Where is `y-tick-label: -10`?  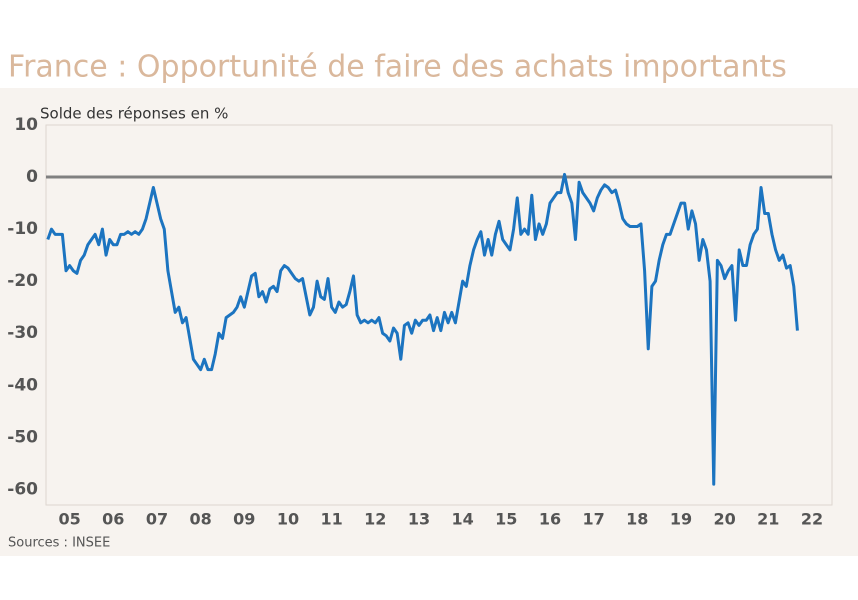 y-tick-label: -10 is located at coordinates (22, 229).